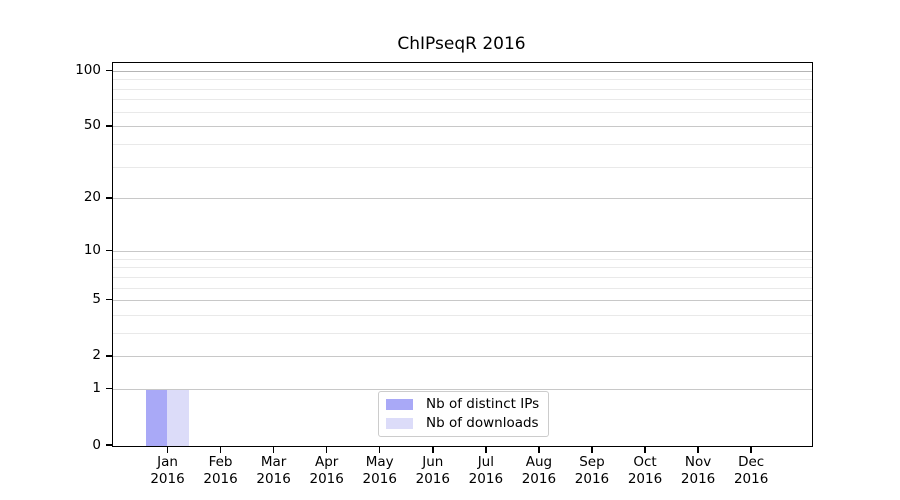 Image resolution: width=900 pixels, height=500 pixels. What do you see at coordinates (539, 470) in the screenshot?
I see `x-tick-label: Aug 2016` at bounding box center [539, 470].